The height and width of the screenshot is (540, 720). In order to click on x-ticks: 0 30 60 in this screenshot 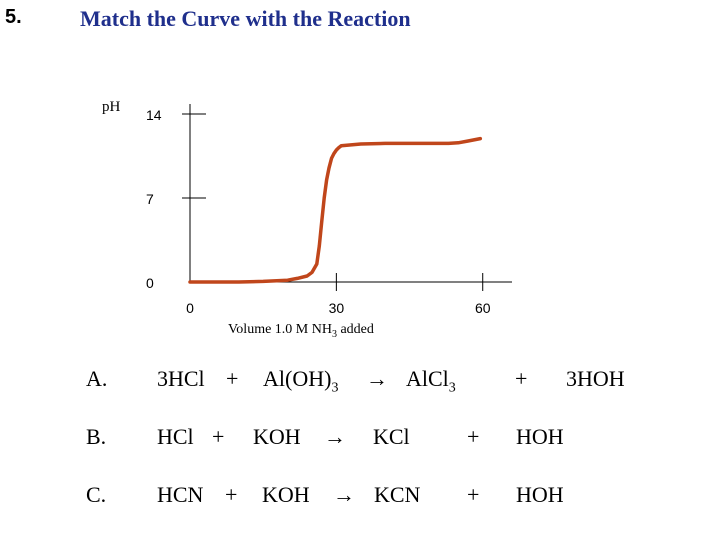, I will do `click(338, 294)`.